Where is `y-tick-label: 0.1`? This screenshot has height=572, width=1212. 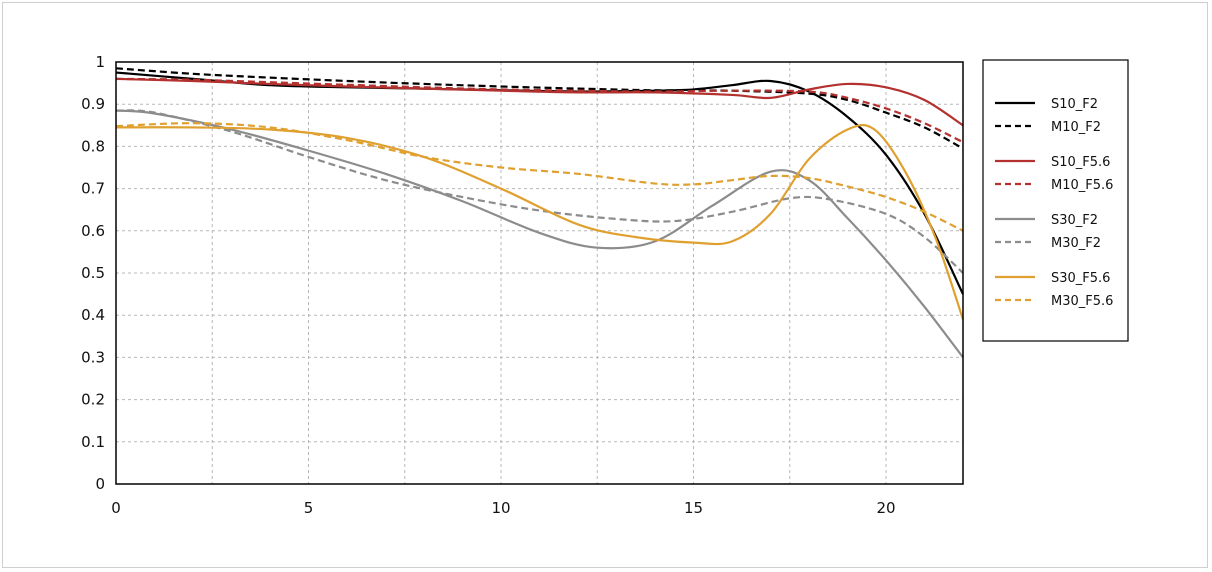
y-tick-label: 0.1 is located at coordinates (93, 442).